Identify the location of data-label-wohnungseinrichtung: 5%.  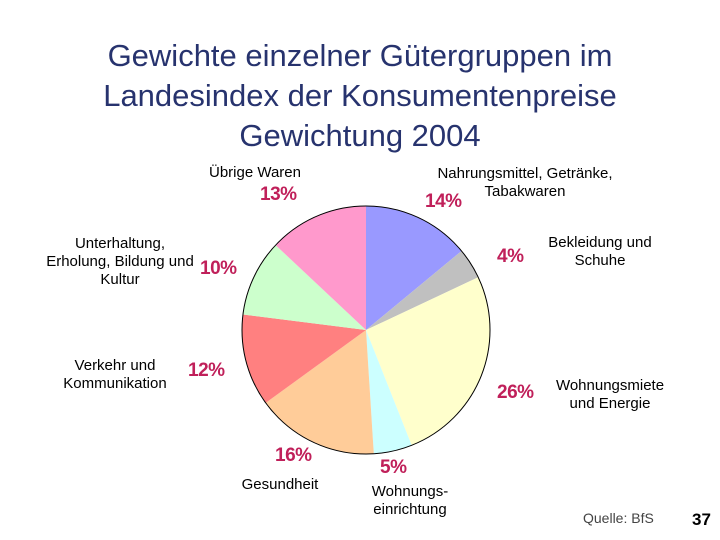
(393, 467).